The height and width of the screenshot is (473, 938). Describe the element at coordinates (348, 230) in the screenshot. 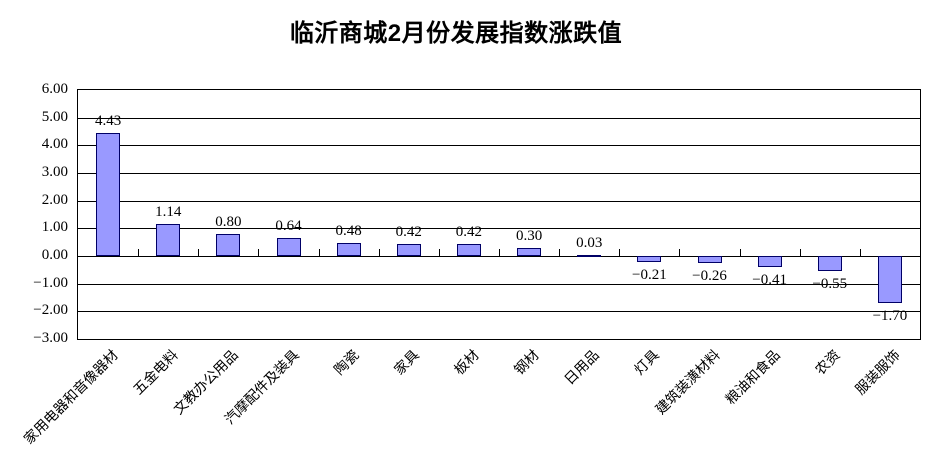

I see `bar-value-label: 0.48` at that location.